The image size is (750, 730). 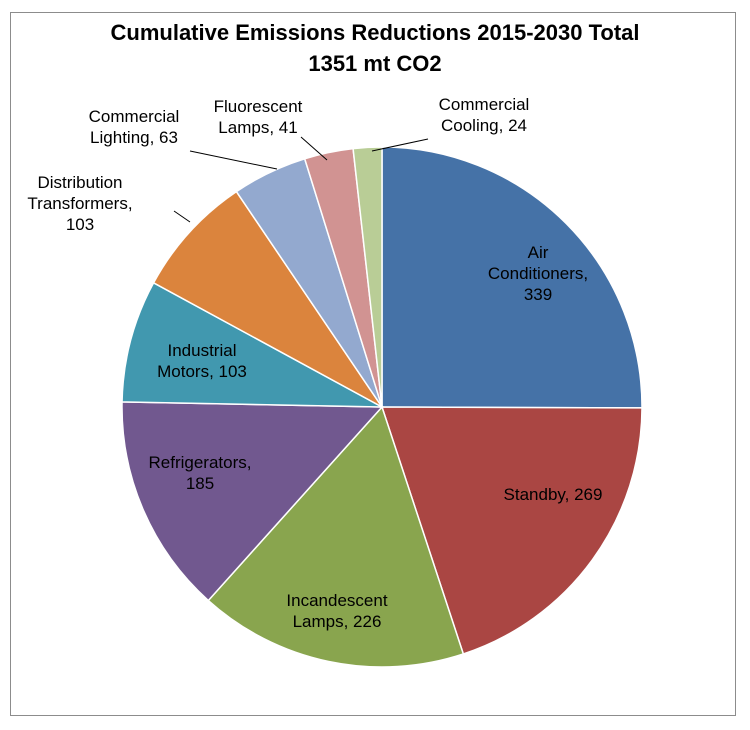 I want to click on leader-line-distribution-transformers, so click(x=182, y=216).